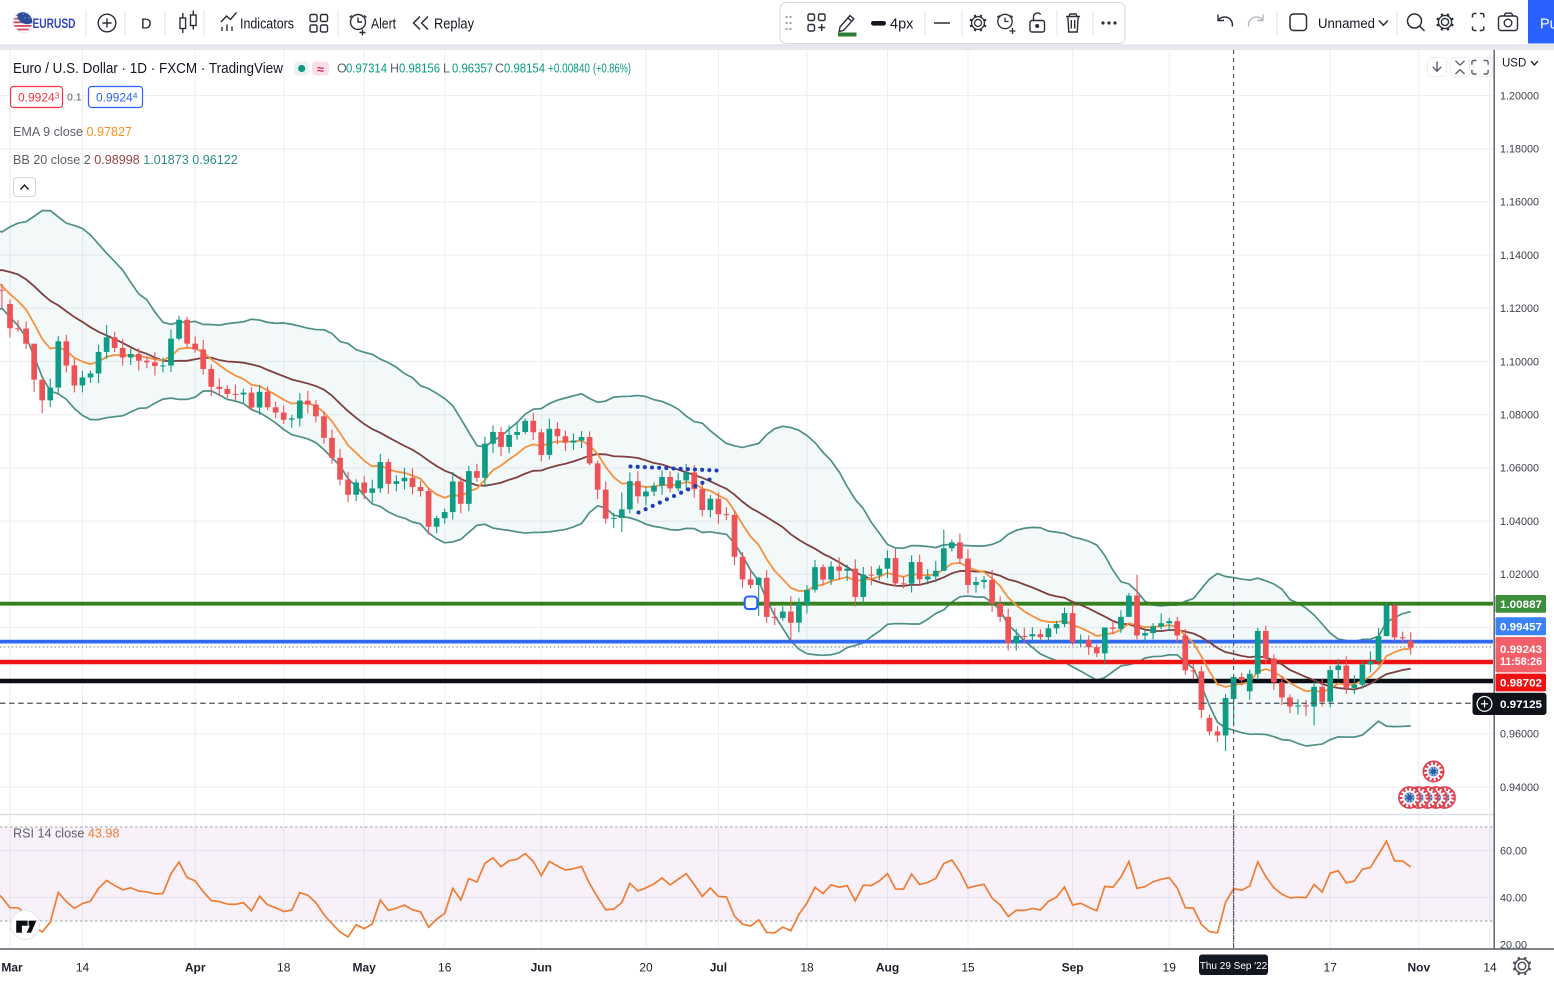 This screenshot has width=1554, height=984. I want to click on svg-text: 1.06000, so click(1519, 469).